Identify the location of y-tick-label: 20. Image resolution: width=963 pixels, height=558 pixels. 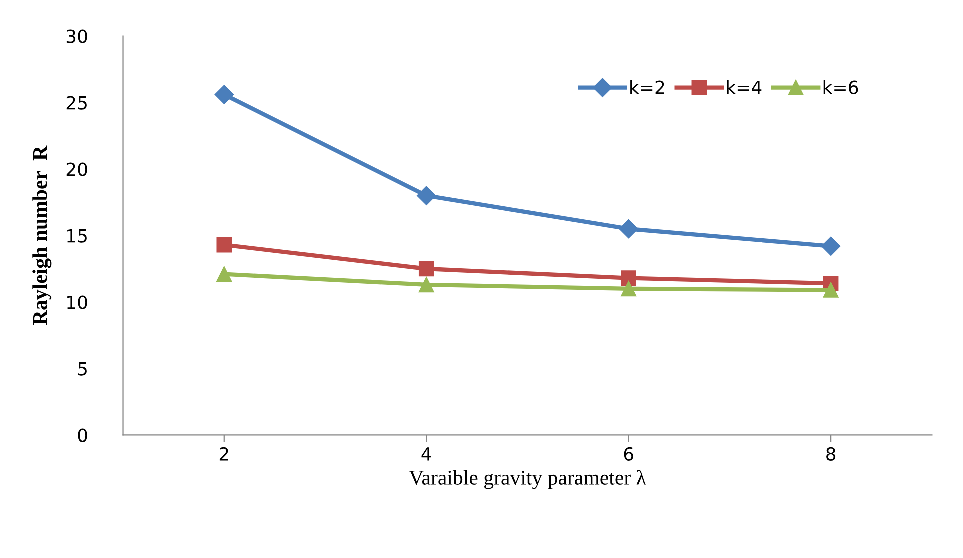
(77, 169).